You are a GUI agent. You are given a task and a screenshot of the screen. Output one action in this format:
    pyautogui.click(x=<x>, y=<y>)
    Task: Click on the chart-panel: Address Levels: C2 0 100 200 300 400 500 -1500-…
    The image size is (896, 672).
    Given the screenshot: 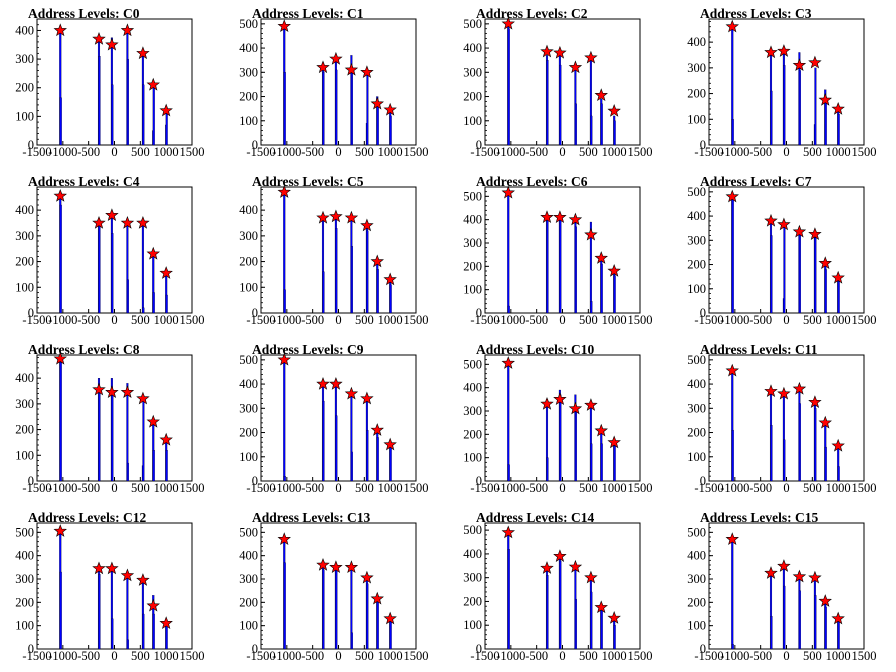 What is the action you would take?
    pyautogui.click(x=560, y=84)
    